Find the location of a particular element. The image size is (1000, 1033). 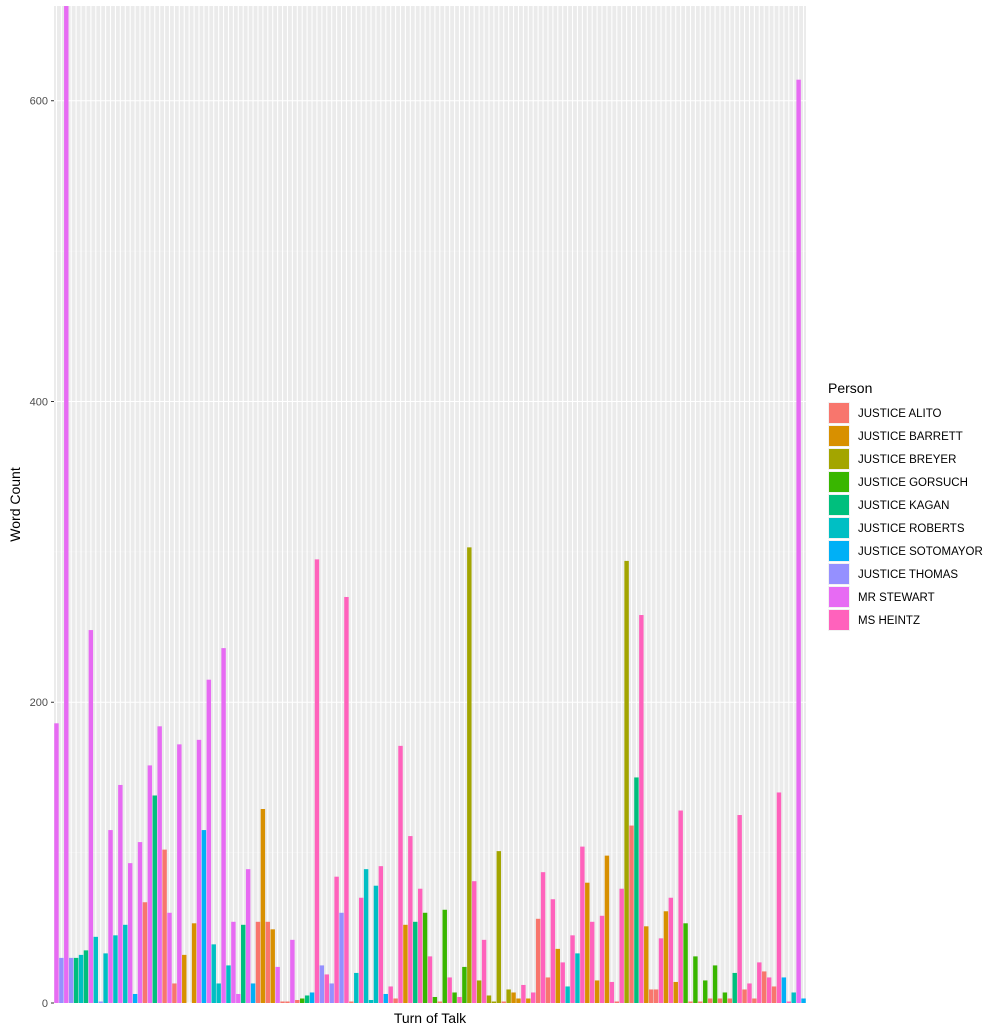

x-axis-title: Turn of Talk is located at coordinates (430, 1018).